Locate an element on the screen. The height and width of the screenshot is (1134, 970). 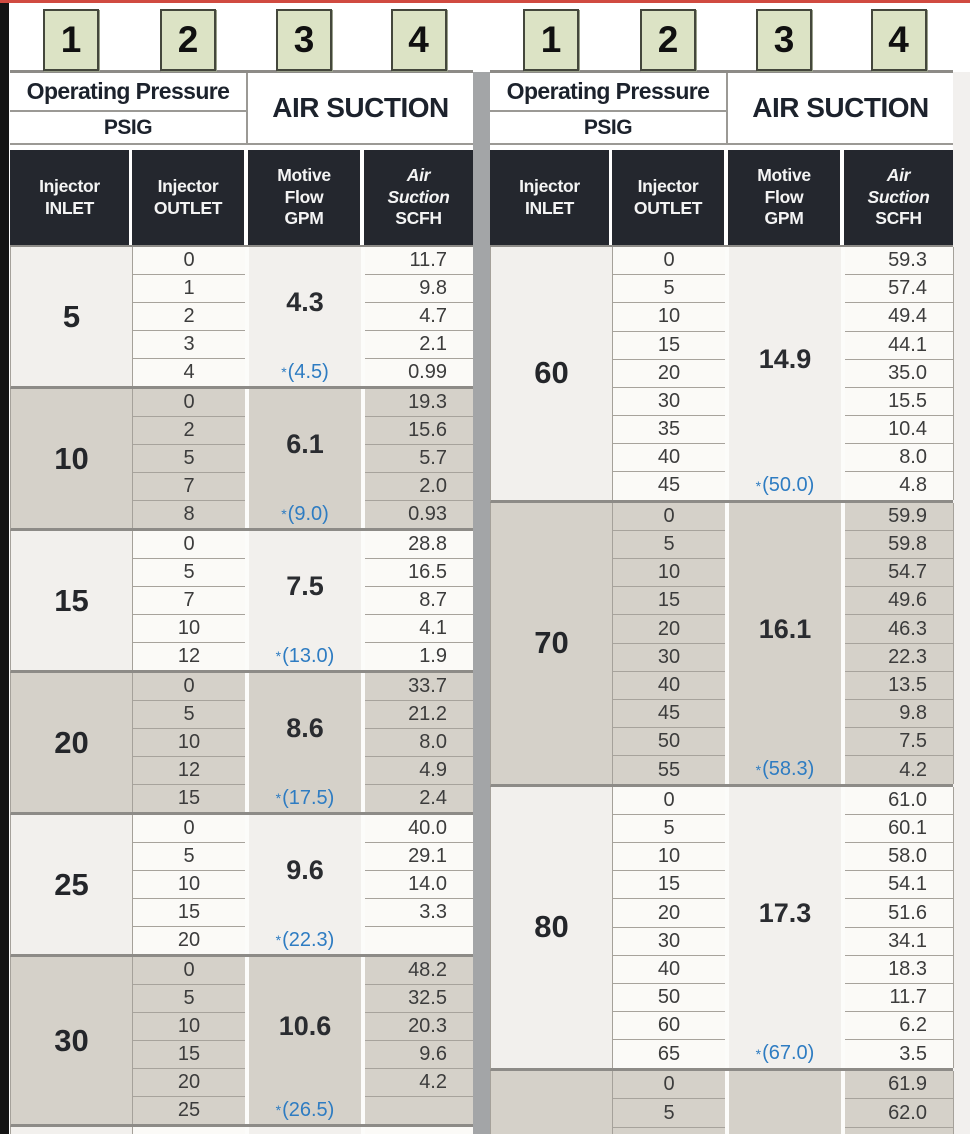
motive-flow-max-value: * (58.3) is located at coordinates (785, 769).